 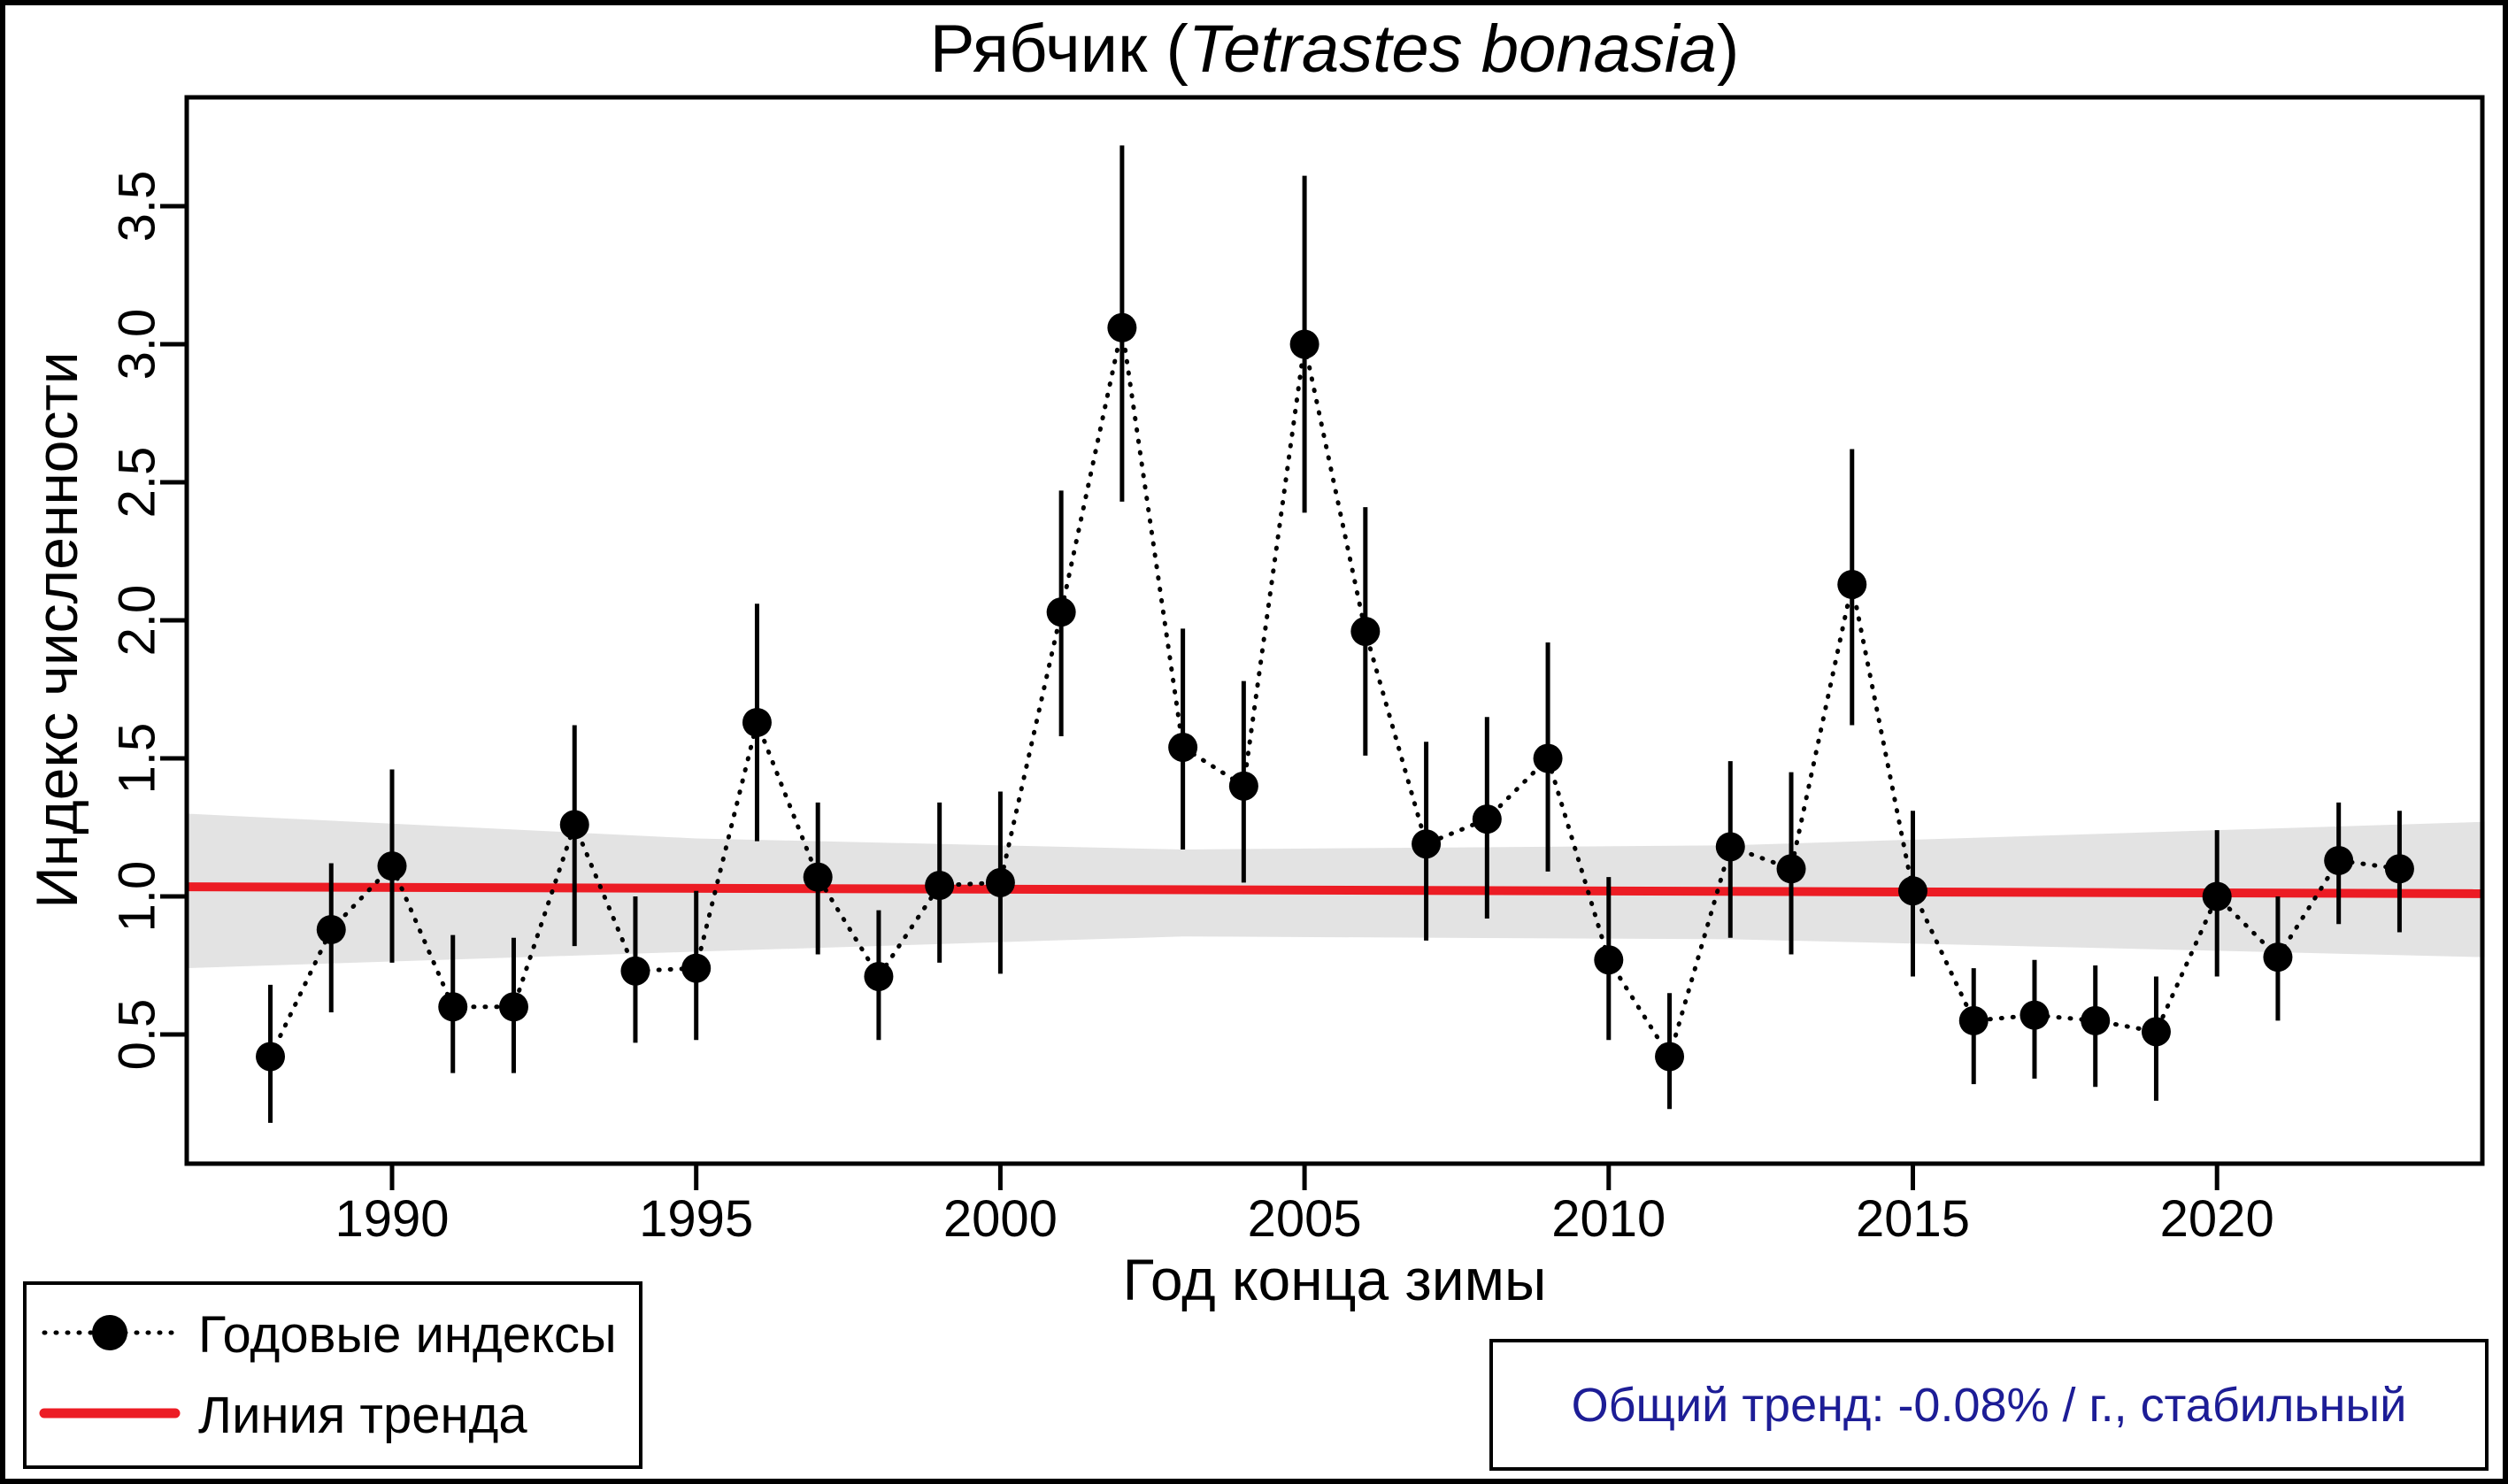 What do you see at coordinates (119, 1415) in the screenshot?
I see `red-line-icon` at bounding box center [119, 1415].